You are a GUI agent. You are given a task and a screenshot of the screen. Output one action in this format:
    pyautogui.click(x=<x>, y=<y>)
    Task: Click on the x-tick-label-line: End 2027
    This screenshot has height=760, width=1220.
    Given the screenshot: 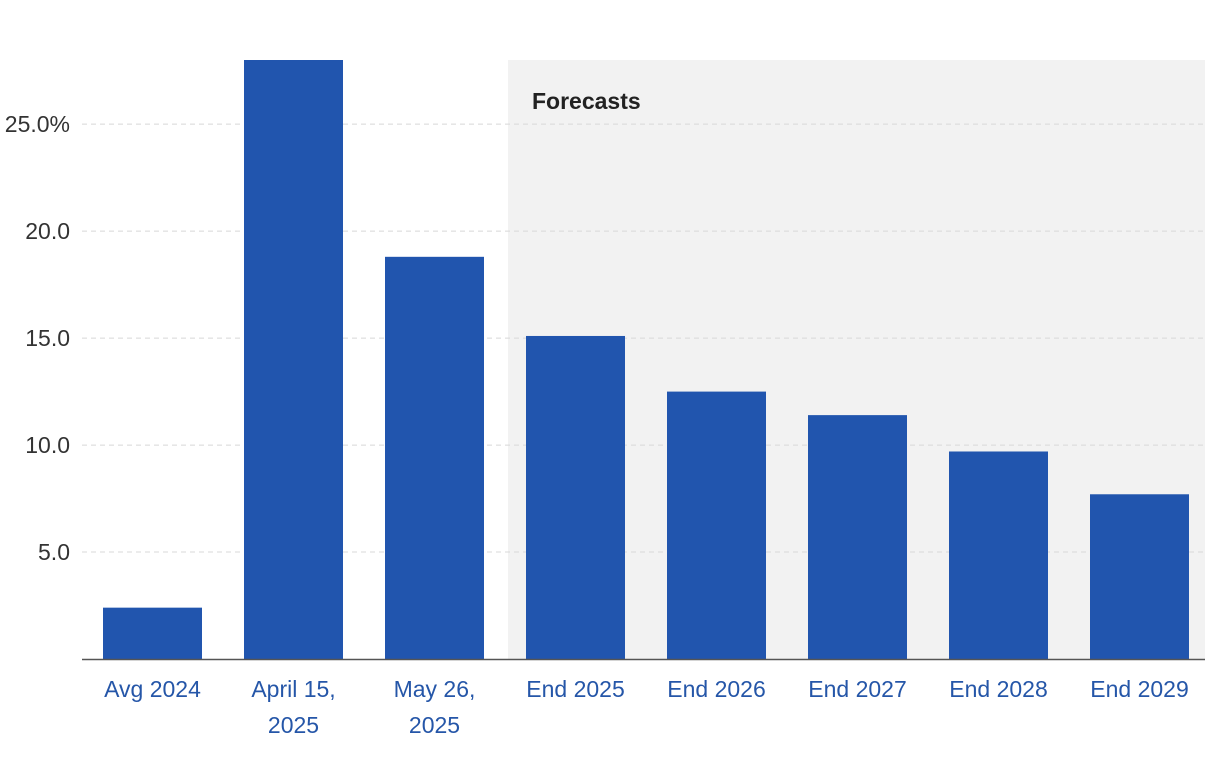 What is the action you would take?
    pyautogui.click(x=857, y=689)
    